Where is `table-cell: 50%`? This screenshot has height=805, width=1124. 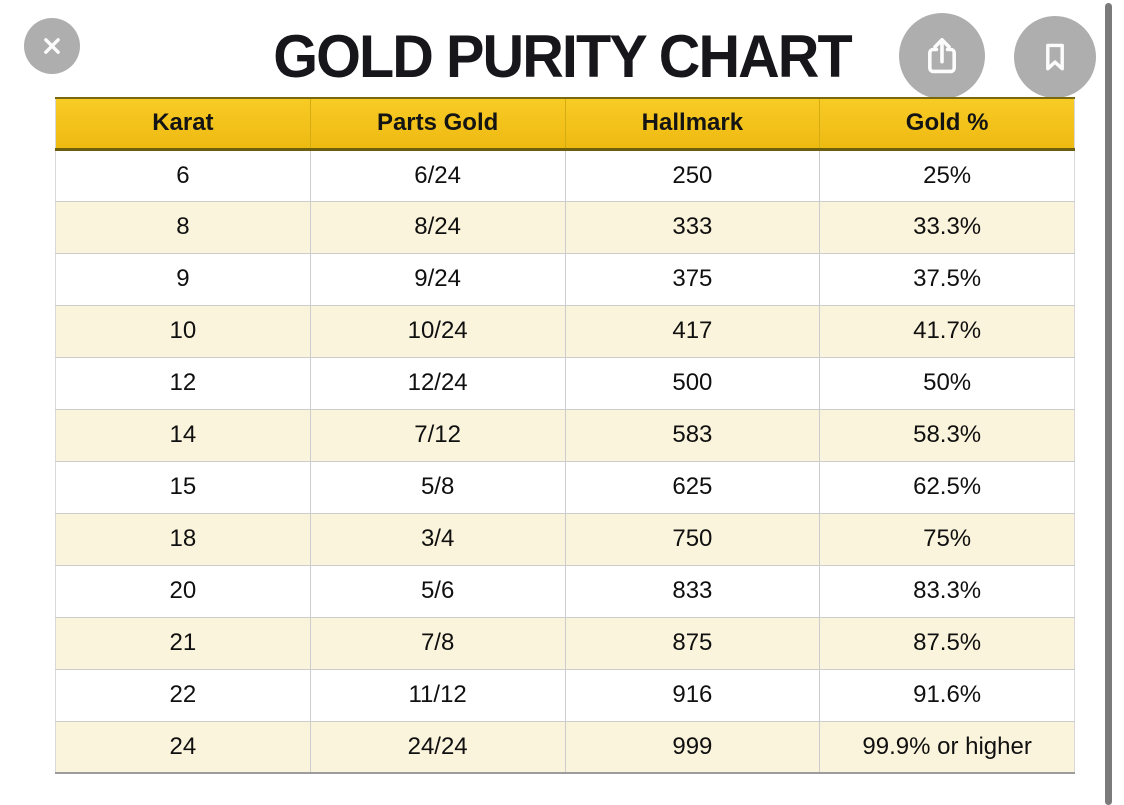 table-cell: 50% is located at coordinates (947, 382).